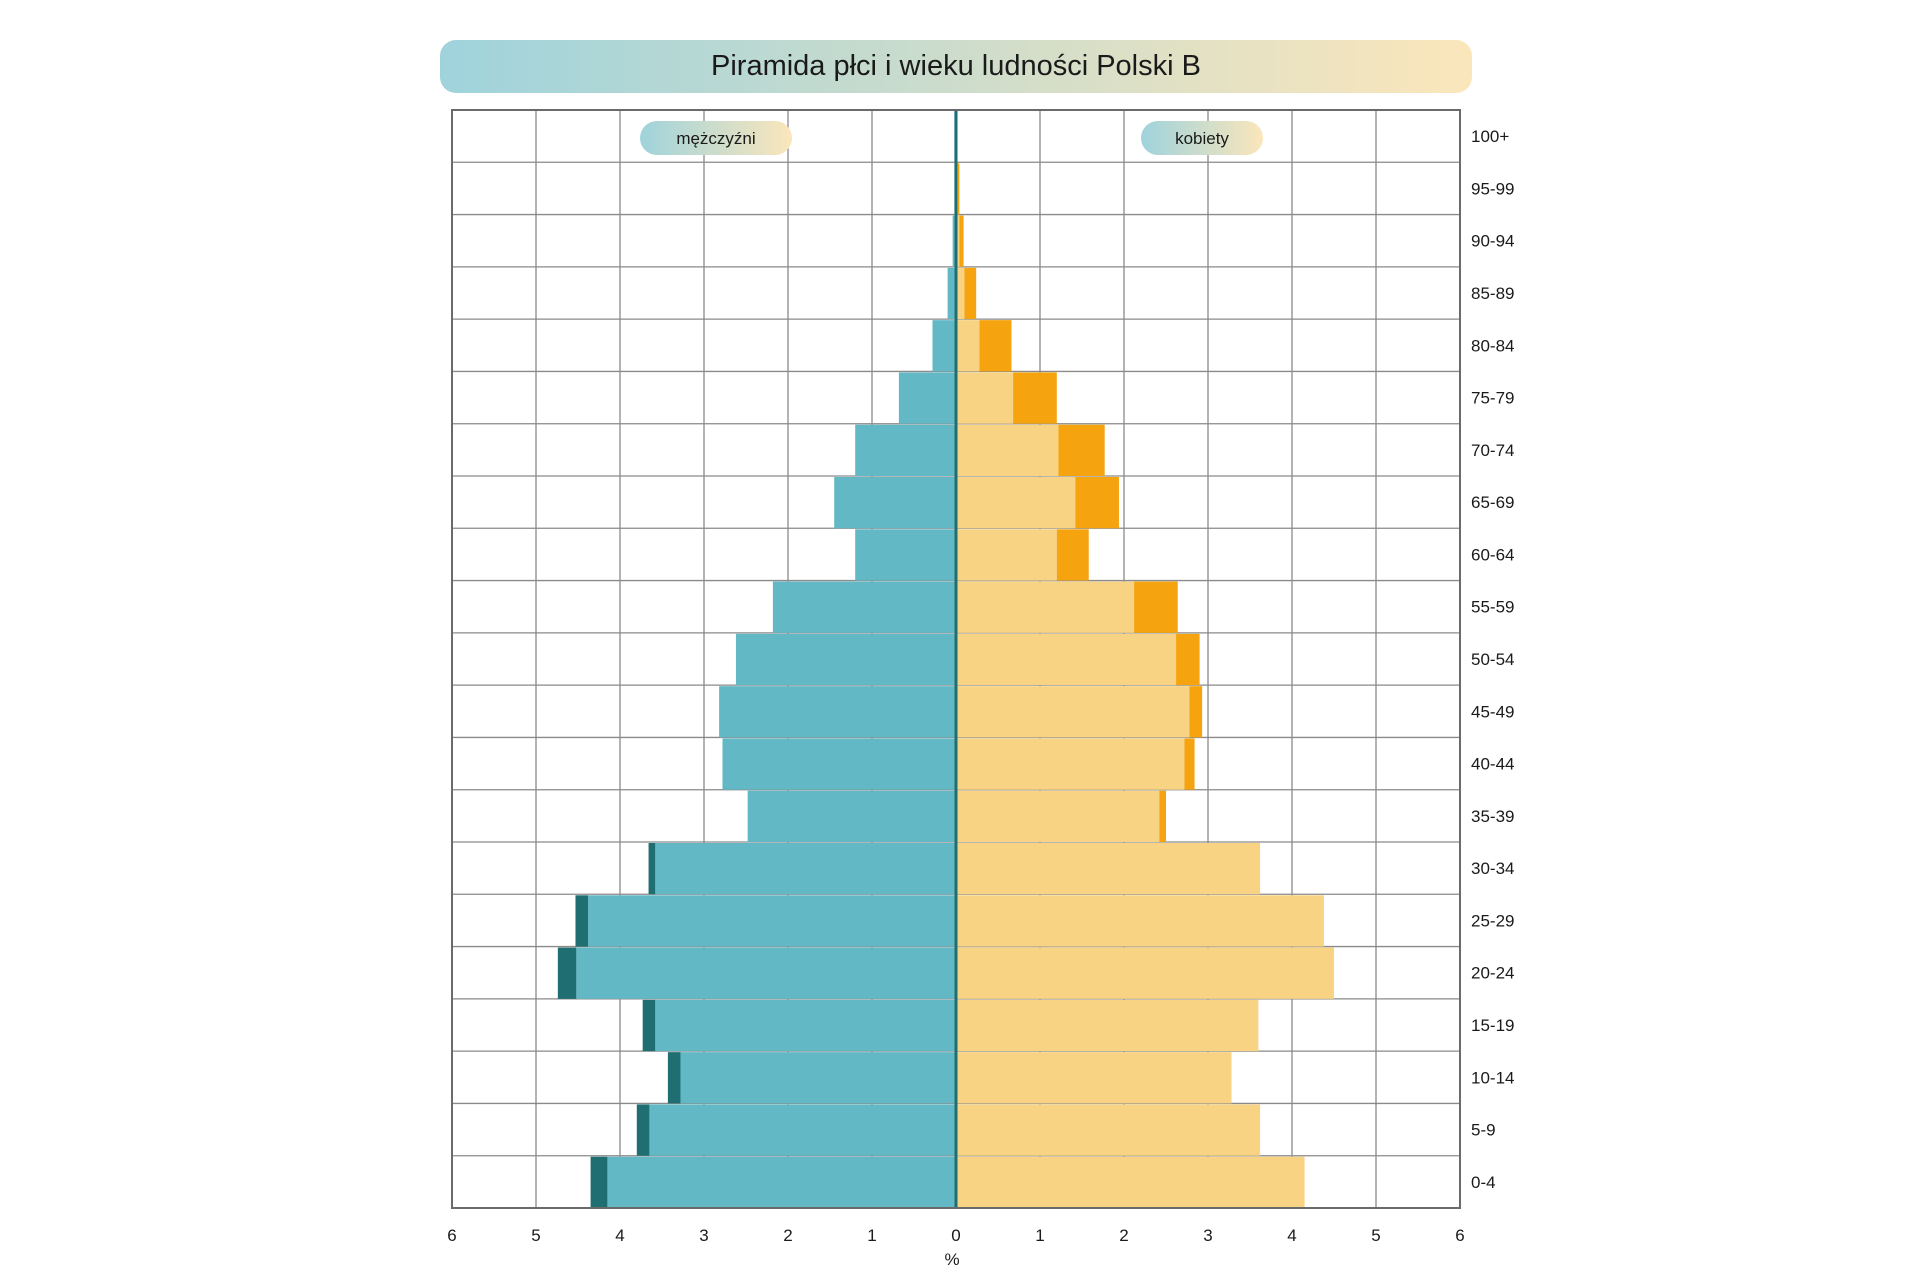 This screenshot has width=1920, height=1280. I want to click on age-group-label: 95-99, so click(1492, 188).